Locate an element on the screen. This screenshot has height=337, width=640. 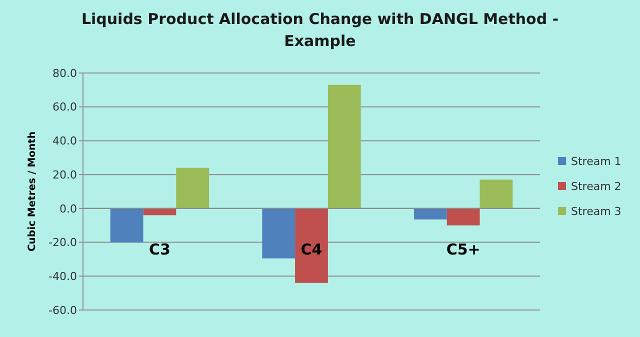
y-tick-label: -20.0 is located at coordinates (62, 243).